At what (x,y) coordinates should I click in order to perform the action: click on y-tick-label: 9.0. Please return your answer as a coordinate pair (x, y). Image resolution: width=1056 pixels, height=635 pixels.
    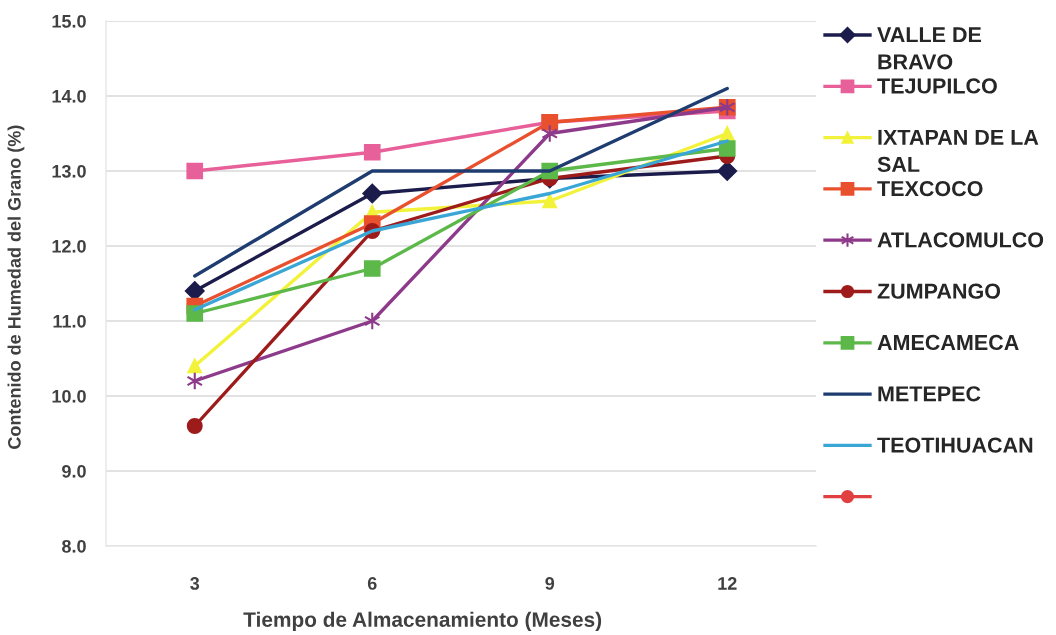
    Looking at the image, I should click on (74, 471).